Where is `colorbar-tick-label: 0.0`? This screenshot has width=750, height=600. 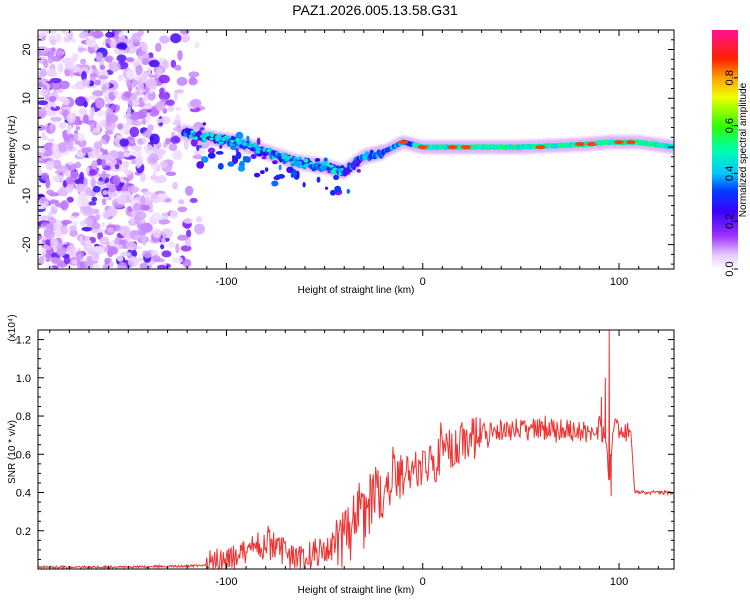
colorbar-tick-label: 0.0 is located at coordinates (730, 268).